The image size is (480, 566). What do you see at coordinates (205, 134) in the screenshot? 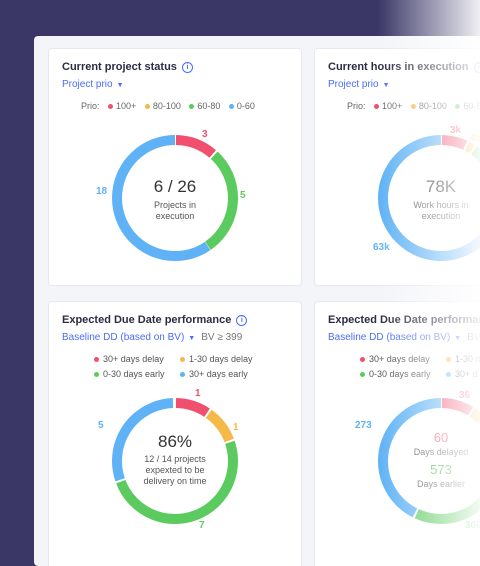
I see `red-value-label: 3` at bounding box center [205, 134].